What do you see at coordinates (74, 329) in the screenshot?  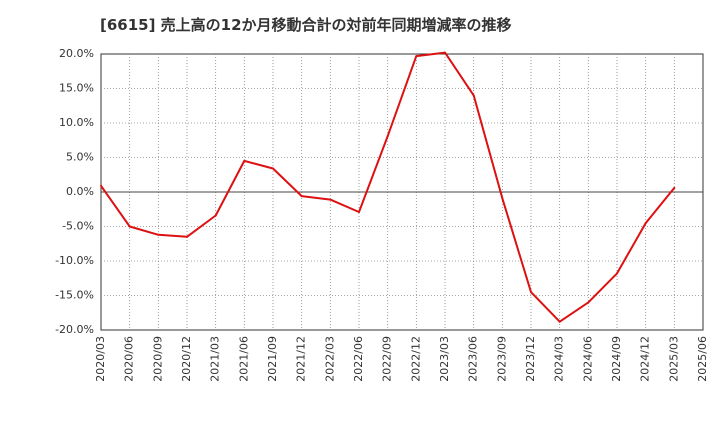 I see `y-tick-label: -20.0%` at bounding box center [74, 329].